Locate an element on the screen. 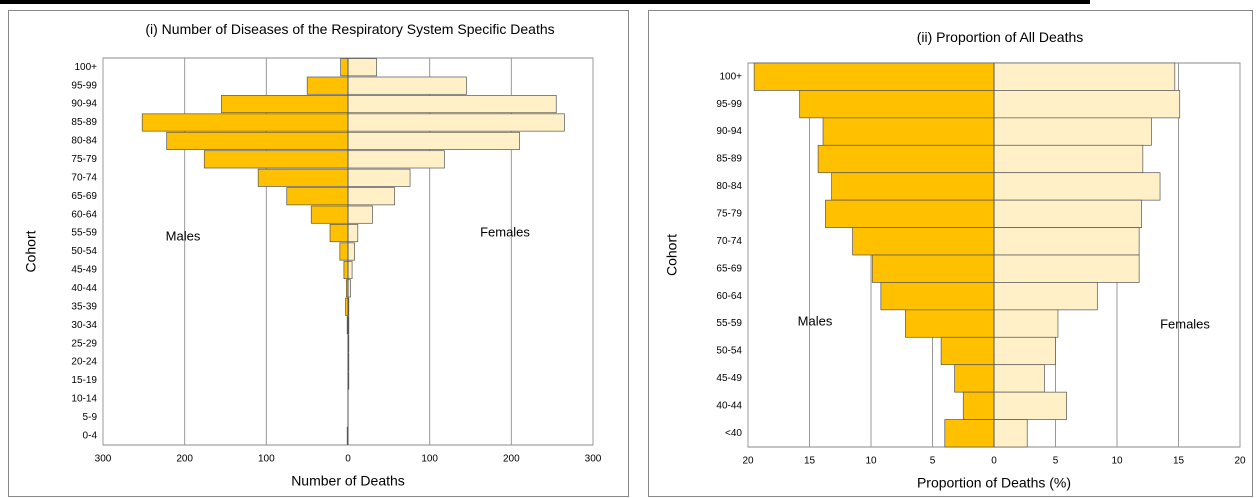 This screenshot has width=1257, height=498. y-tick-label: 30-34 is located at coordinates (84, 325).